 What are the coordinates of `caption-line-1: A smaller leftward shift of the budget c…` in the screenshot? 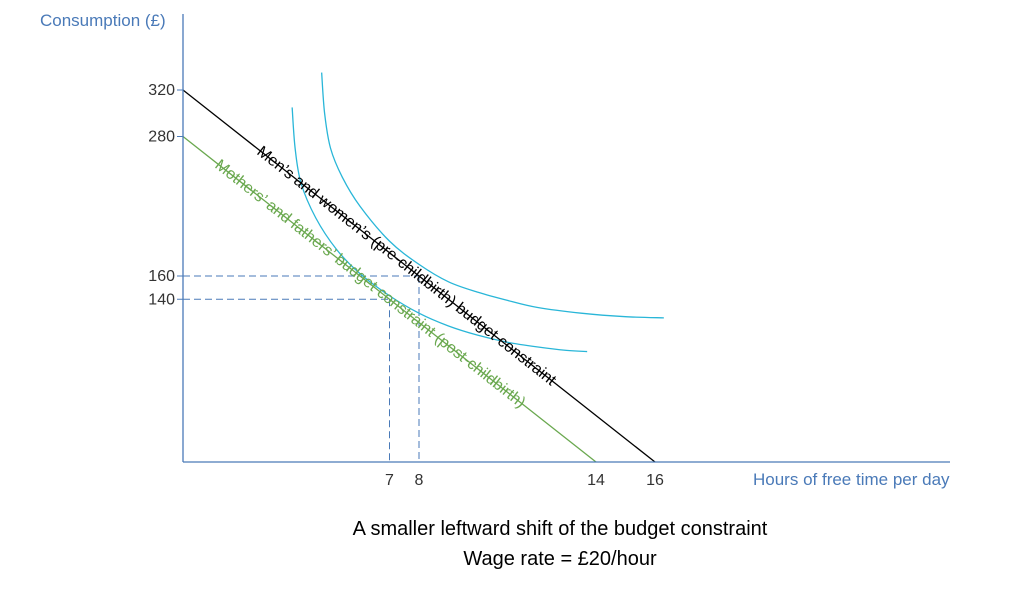 It's located at (560, 529).